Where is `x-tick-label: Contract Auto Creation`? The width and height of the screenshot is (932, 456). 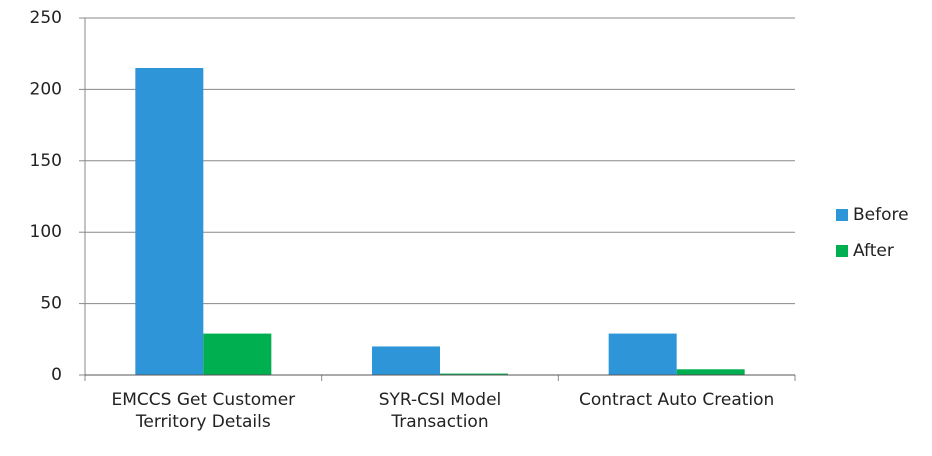
x-tick-label: Contract Auto Creation is located at coordinates (676, 400).